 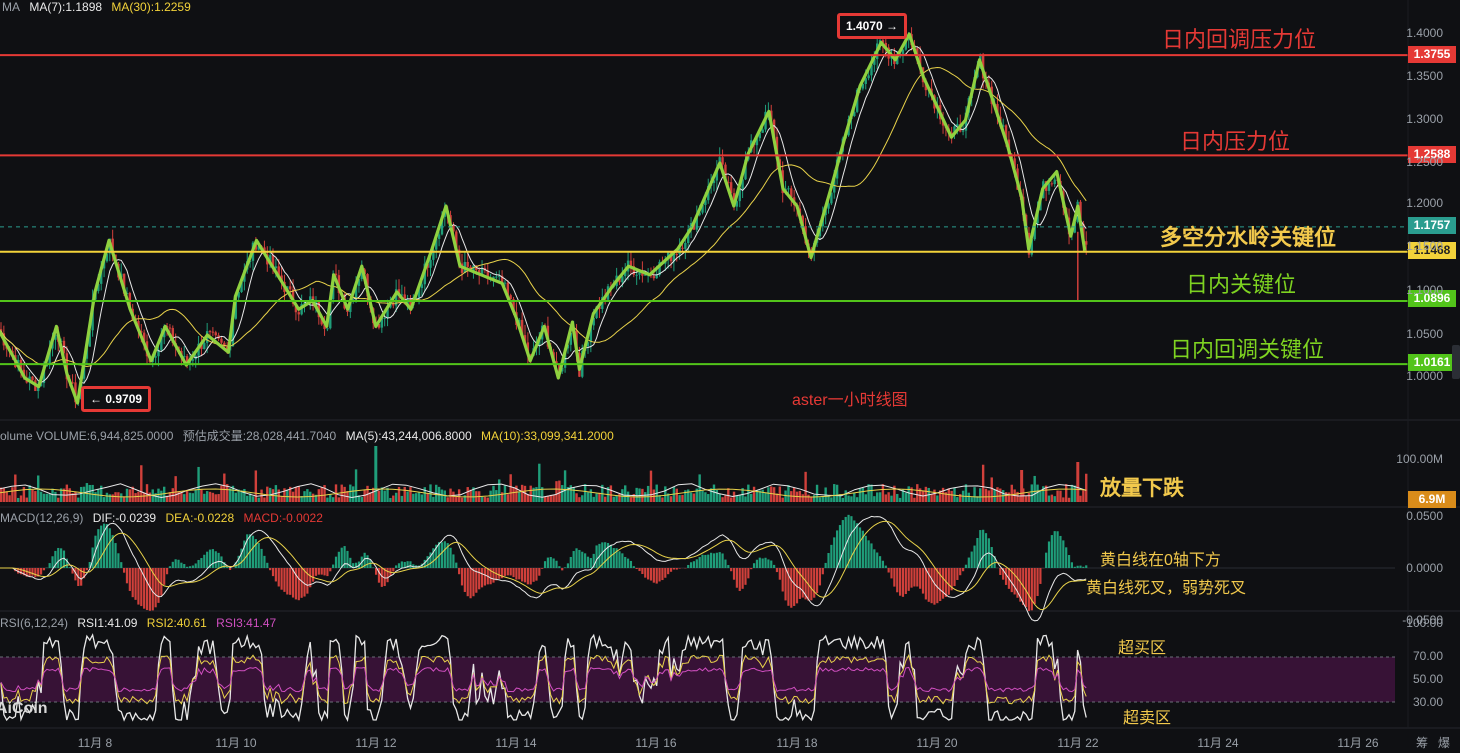 I want to click on scroll-handle, so click(x=1456, y=362).